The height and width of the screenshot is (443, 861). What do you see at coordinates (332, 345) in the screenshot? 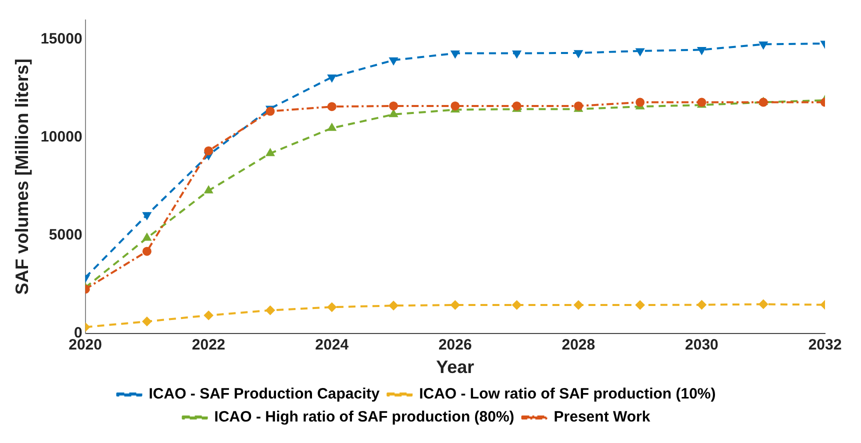
I see `x-tick-label: 2024` at bounding box center [332, 345].